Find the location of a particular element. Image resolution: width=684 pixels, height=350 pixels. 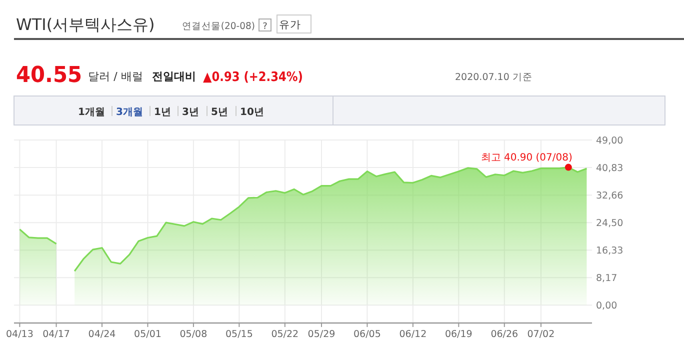

x-tick-label: 06/19 is located at coordinates (458, 334).